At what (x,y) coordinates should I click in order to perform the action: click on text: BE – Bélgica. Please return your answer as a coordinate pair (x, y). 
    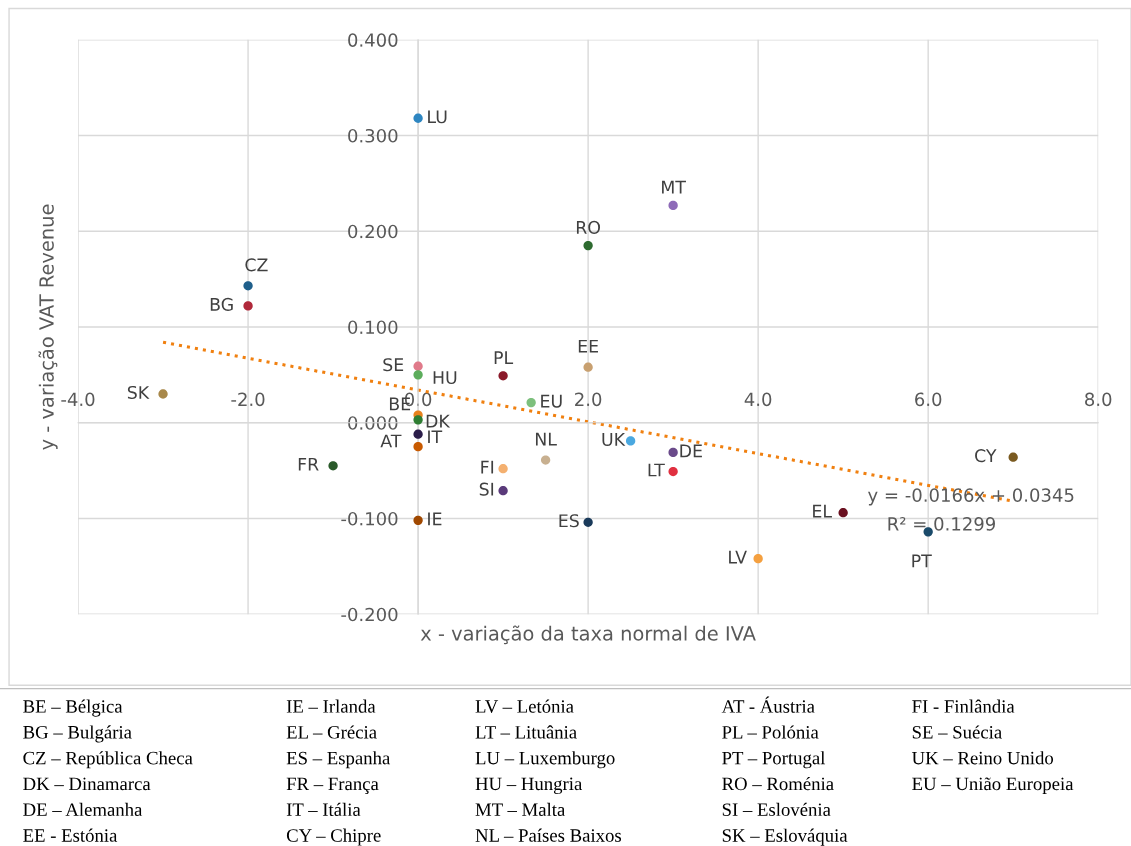
    Looking at the image, I should click on (73, 708).